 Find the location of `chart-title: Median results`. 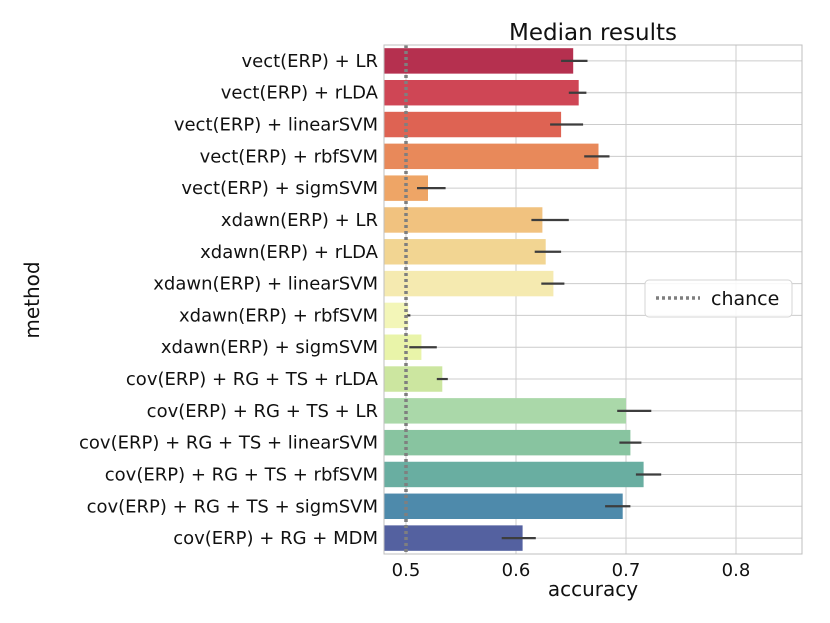

chart-title: Median results is located at coordinates (593, 33).